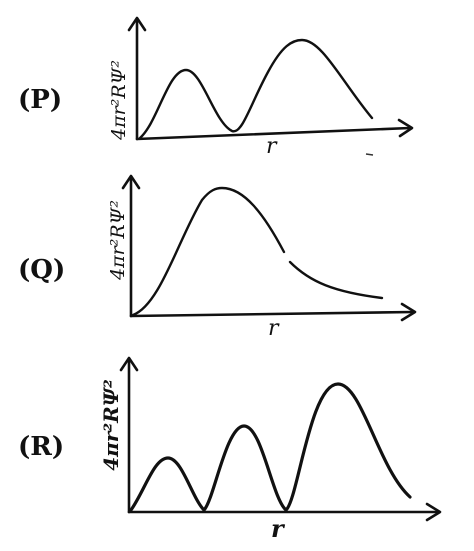 The width and height of the screenshot is (474, 551). Describe the element at coordinates (272, 146) in the screenshot. I see `panel-p-x-axis-label: r` at that location.